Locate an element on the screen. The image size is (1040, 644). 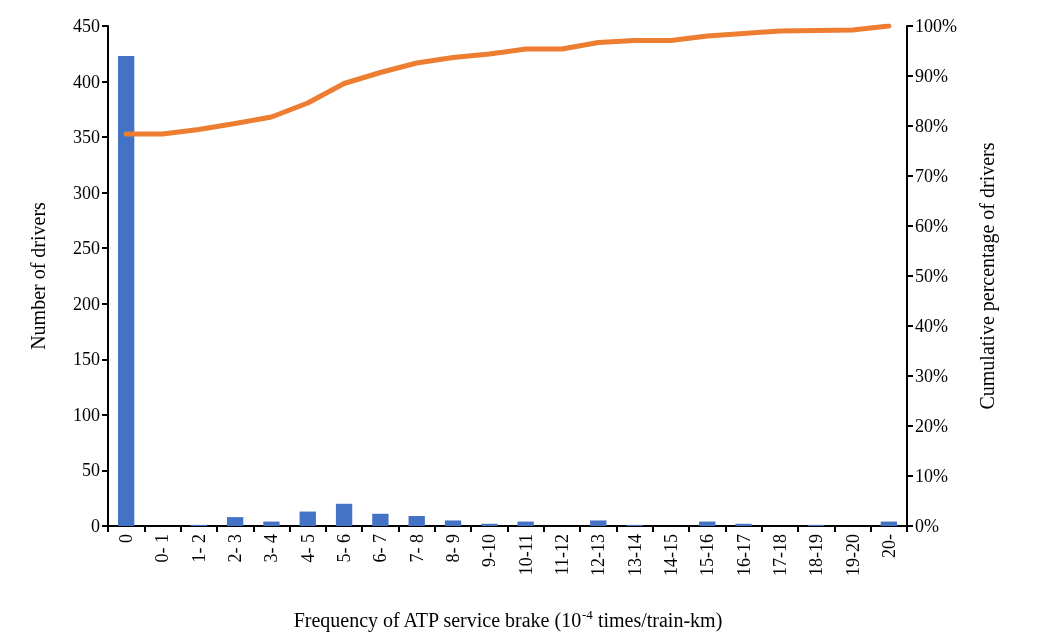
y-tick-label: 100 is located at coordinates (86, 414).